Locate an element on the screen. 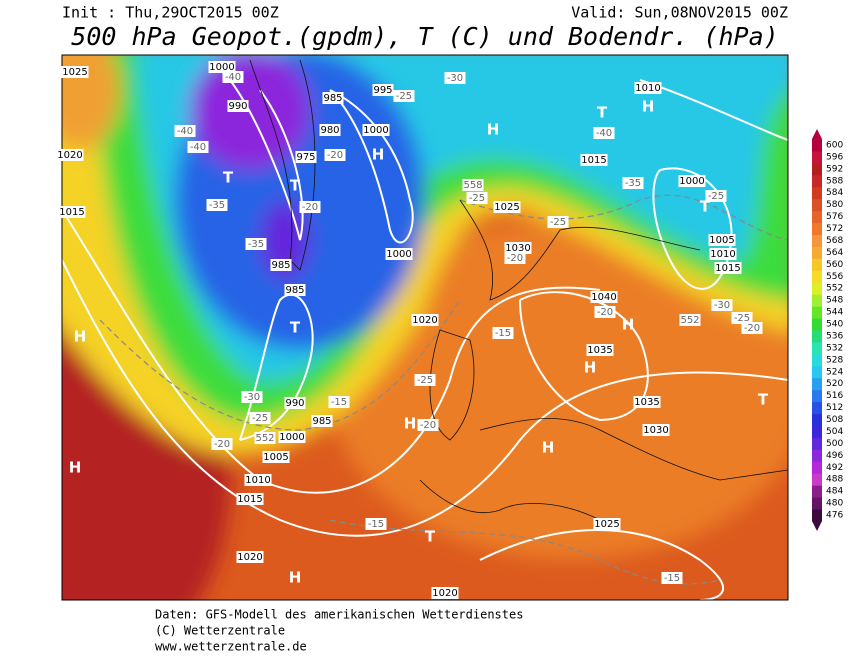 This screenshot has height=661, width=850. isobar-label: 1030 is located at coordinates (655, 430).